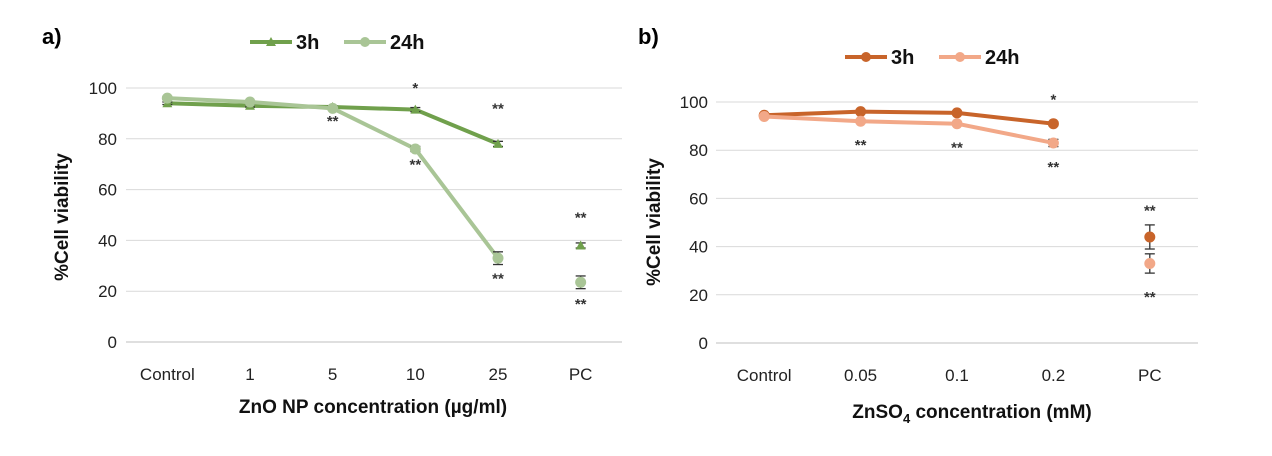 This screenshot has width=1272, height=456. I want to click on legend-a-24h-marker, so click(365, 42).